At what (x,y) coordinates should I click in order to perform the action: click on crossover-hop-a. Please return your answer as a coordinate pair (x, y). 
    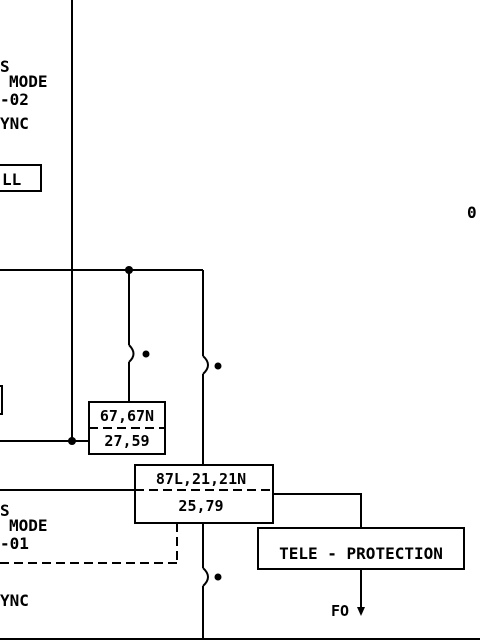
    Looking at the image, I should click on (131, 353).